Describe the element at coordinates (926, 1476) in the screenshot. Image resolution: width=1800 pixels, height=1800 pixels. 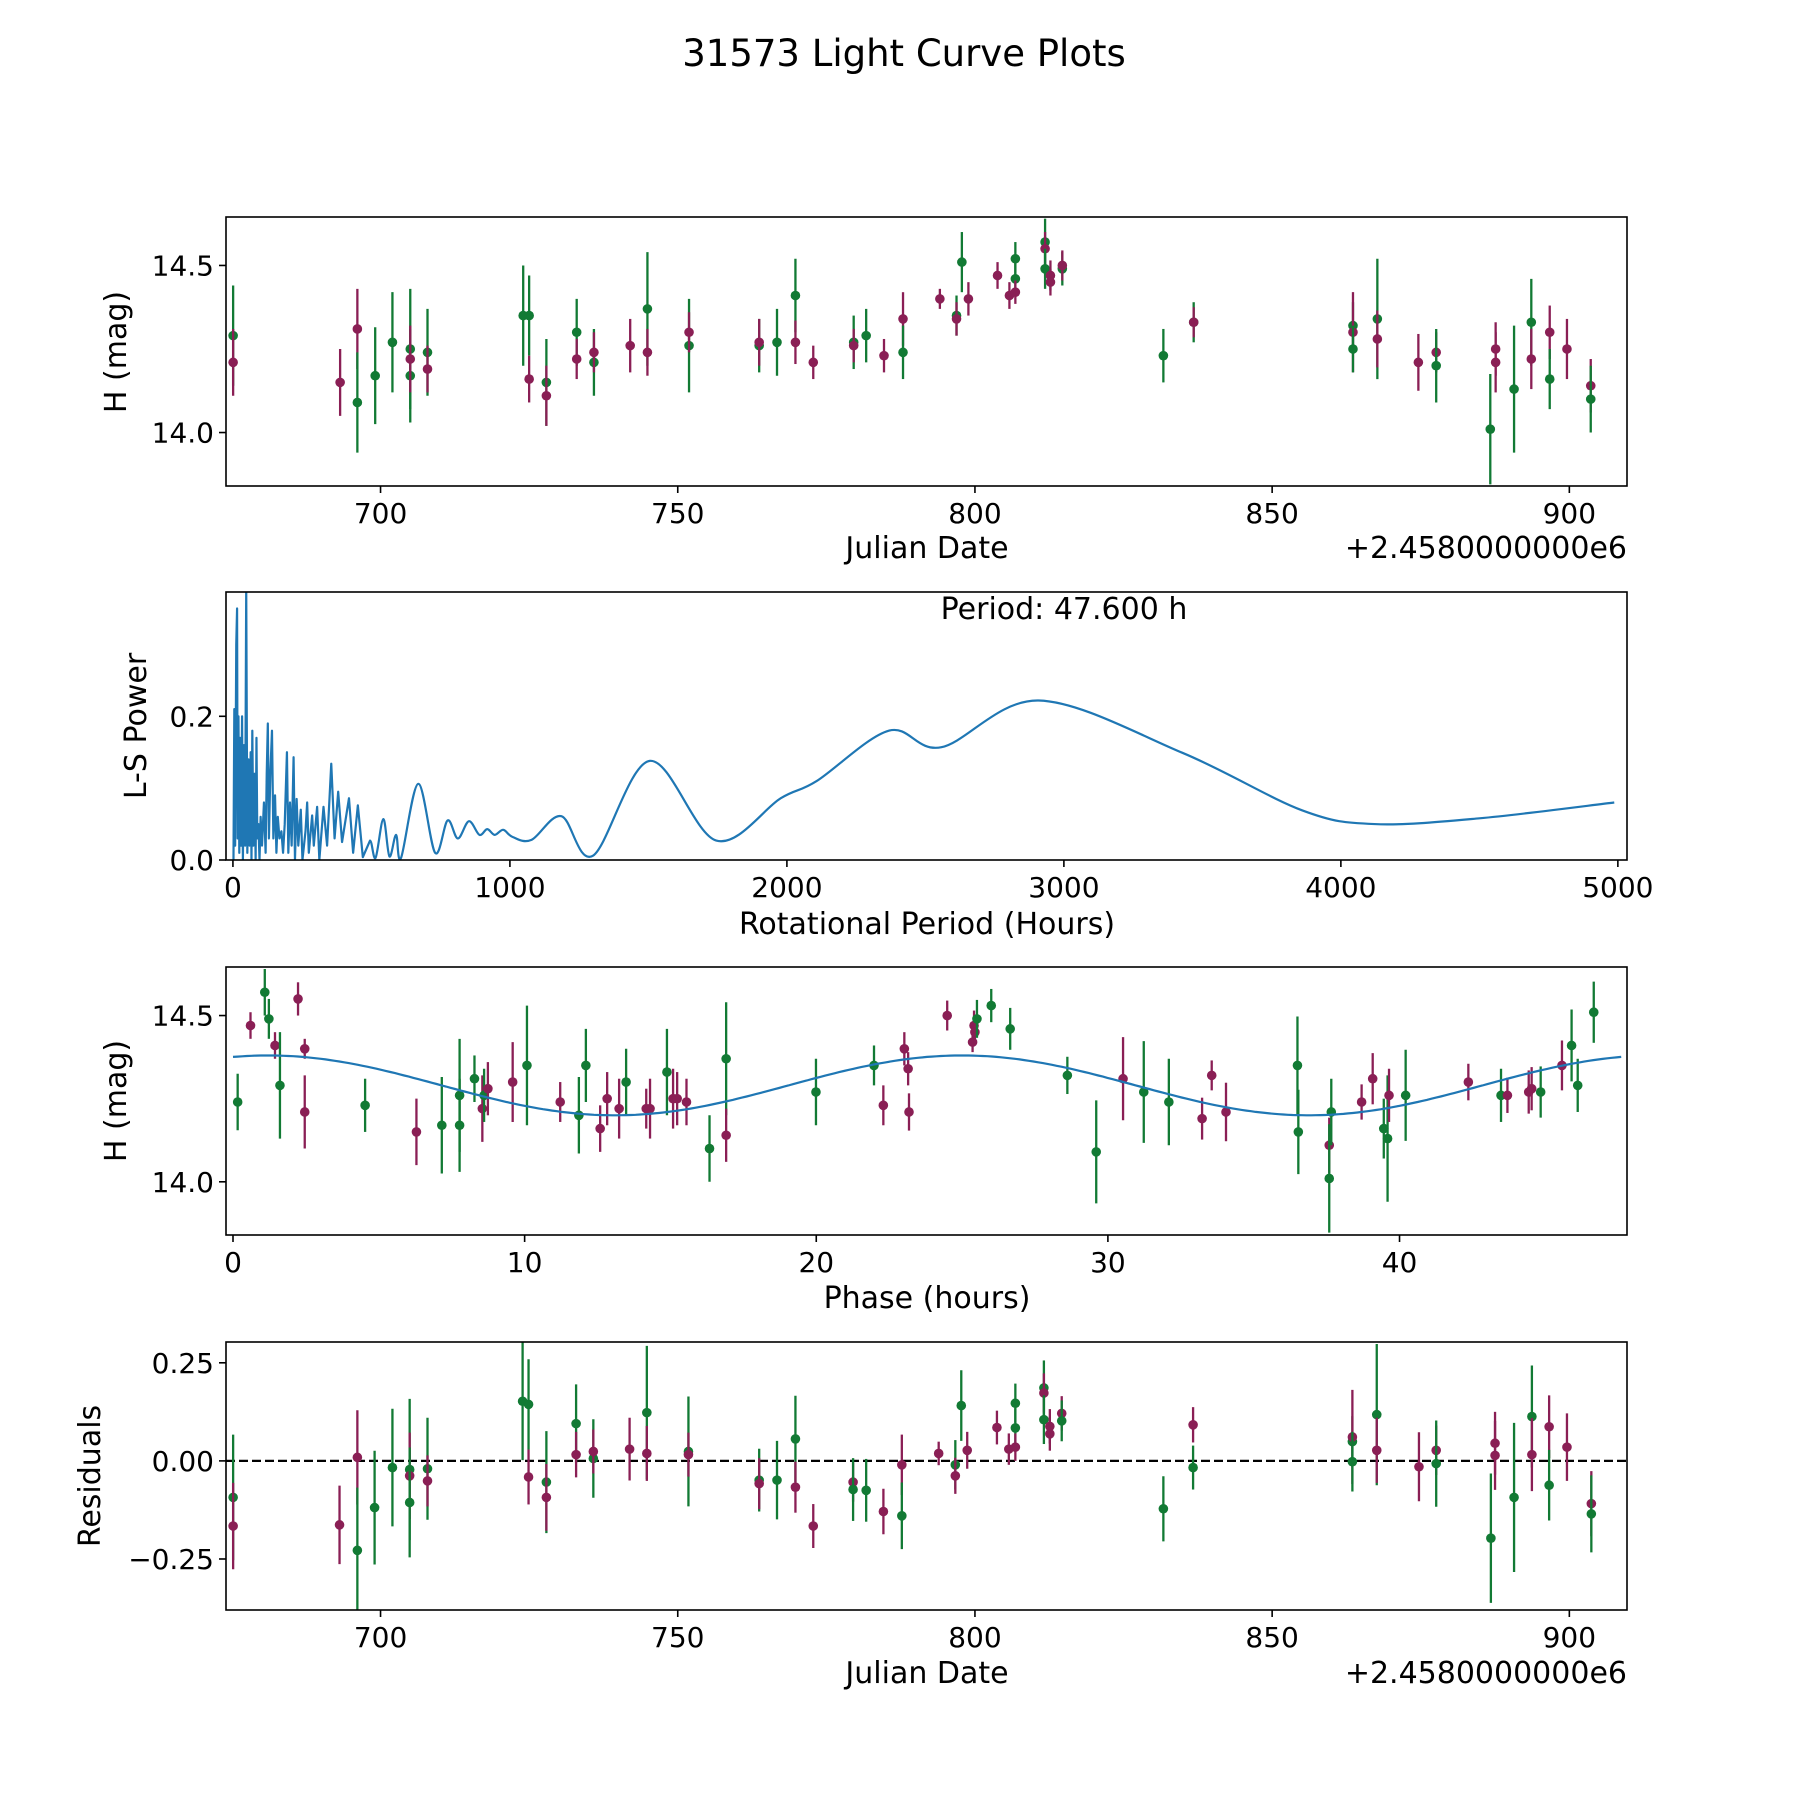
I see `plot-area` at that location.